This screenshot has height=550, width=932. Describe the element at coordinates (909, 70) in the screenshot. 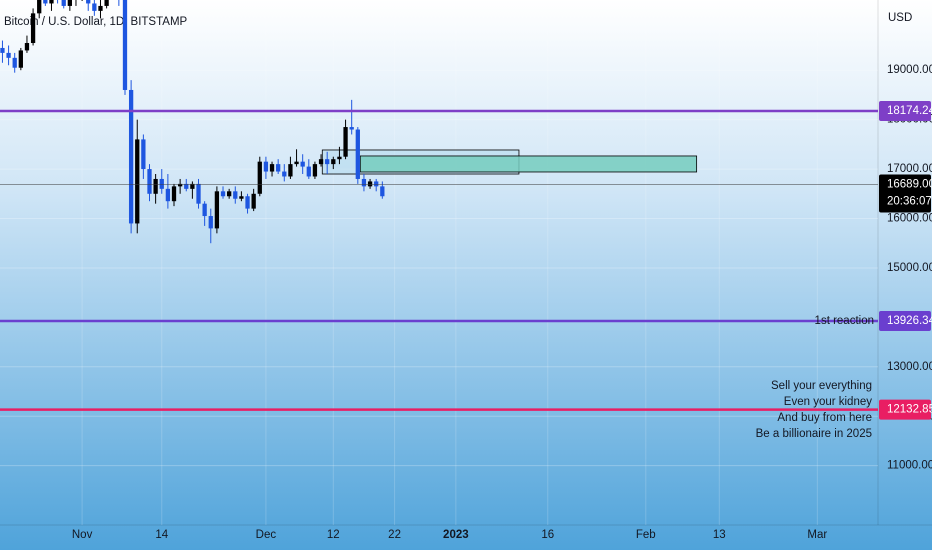

I see `y-tick-label: 19000.00` at that location.